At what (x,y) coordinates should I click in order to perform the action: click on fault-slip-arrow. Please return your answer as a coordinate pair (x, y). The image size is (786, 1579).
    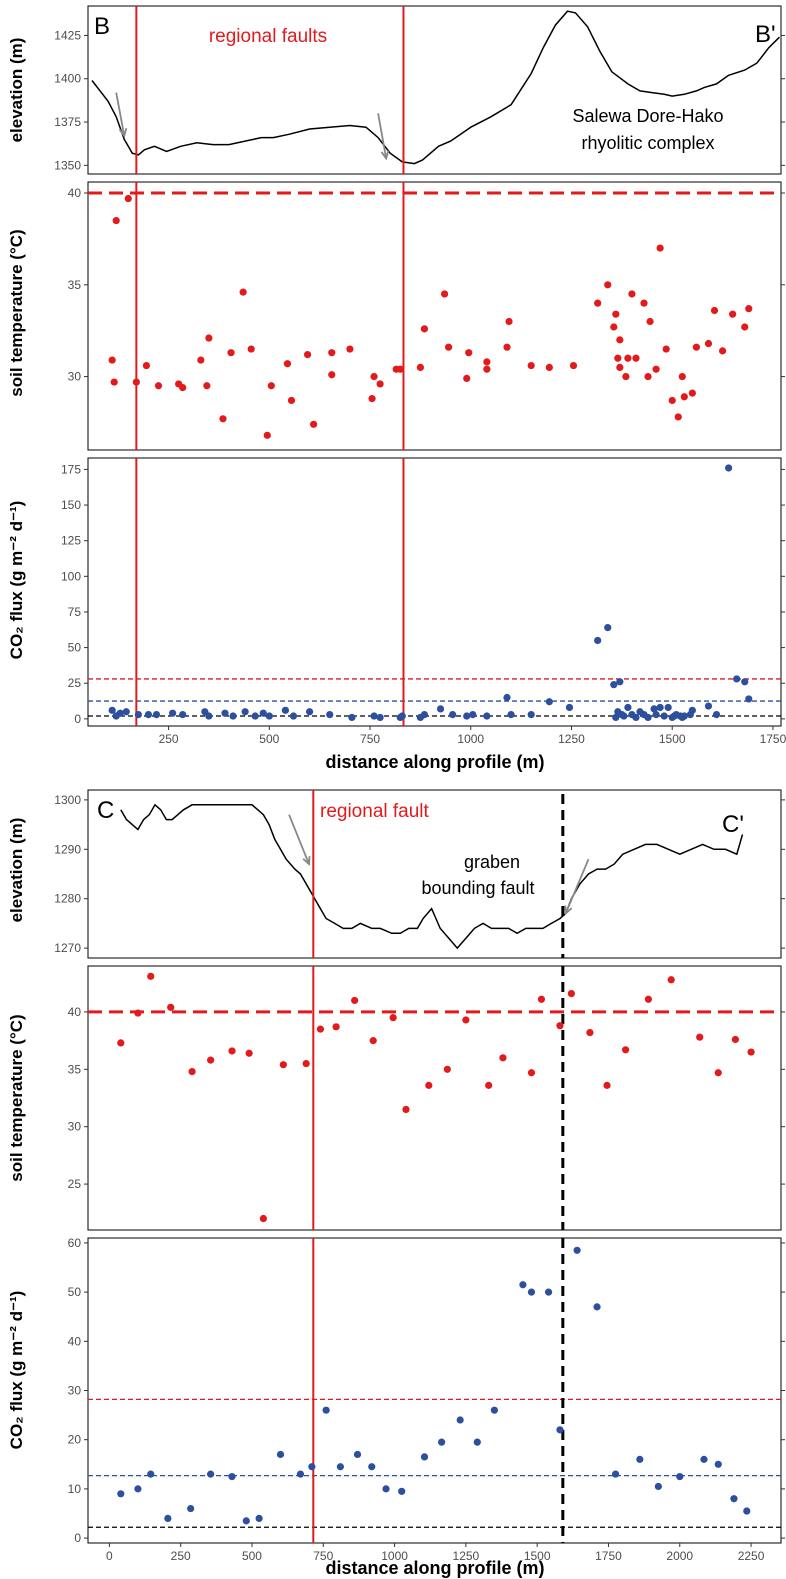
    Looking at the image, I should click on (120, 114).